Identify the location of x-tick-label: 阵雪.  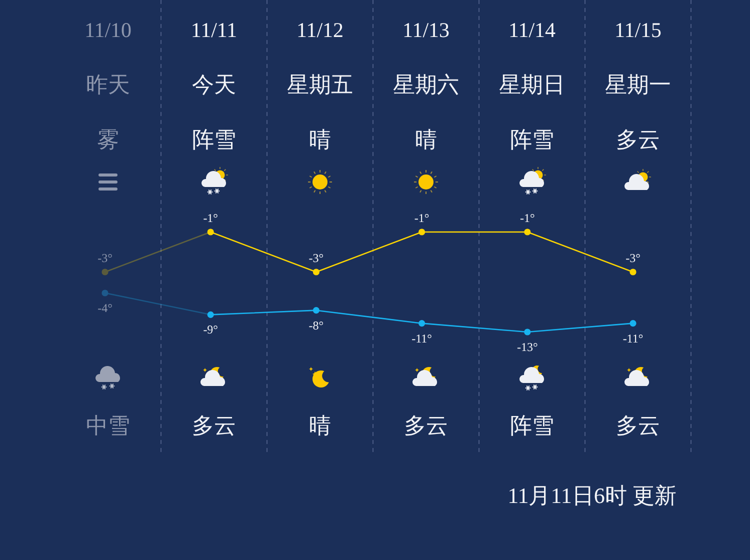
(532, 425).